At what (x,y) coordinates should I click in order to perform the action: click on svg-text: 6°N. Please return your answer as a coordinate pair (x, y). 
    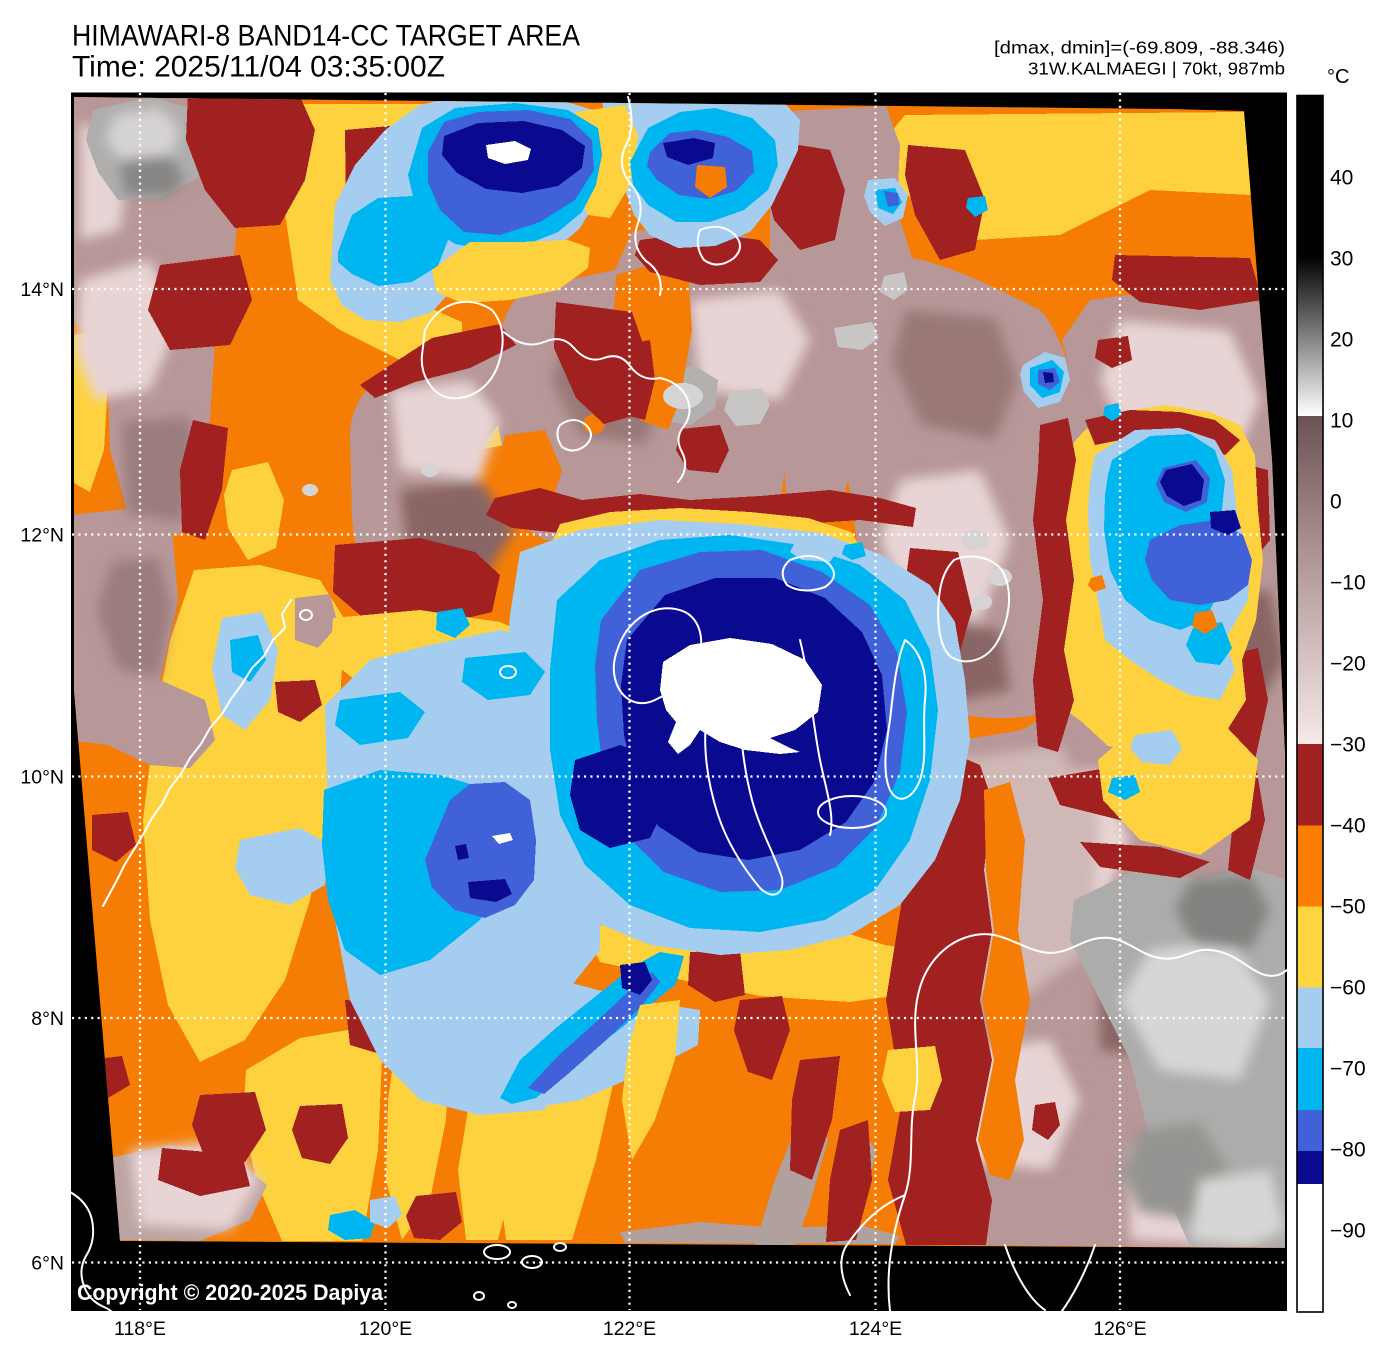
    Looking at the image, I should click on (47, 1264).